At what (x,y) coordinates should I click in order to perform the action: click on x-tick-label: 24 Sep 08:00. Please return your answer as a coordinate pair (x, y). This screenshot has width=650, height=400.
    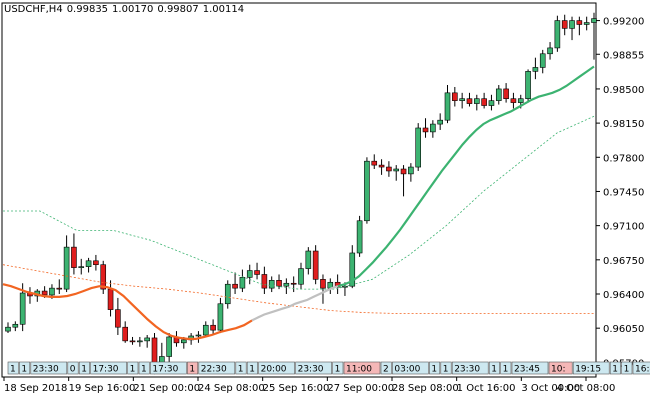
    Looking at the image, I should click on (231, 388).